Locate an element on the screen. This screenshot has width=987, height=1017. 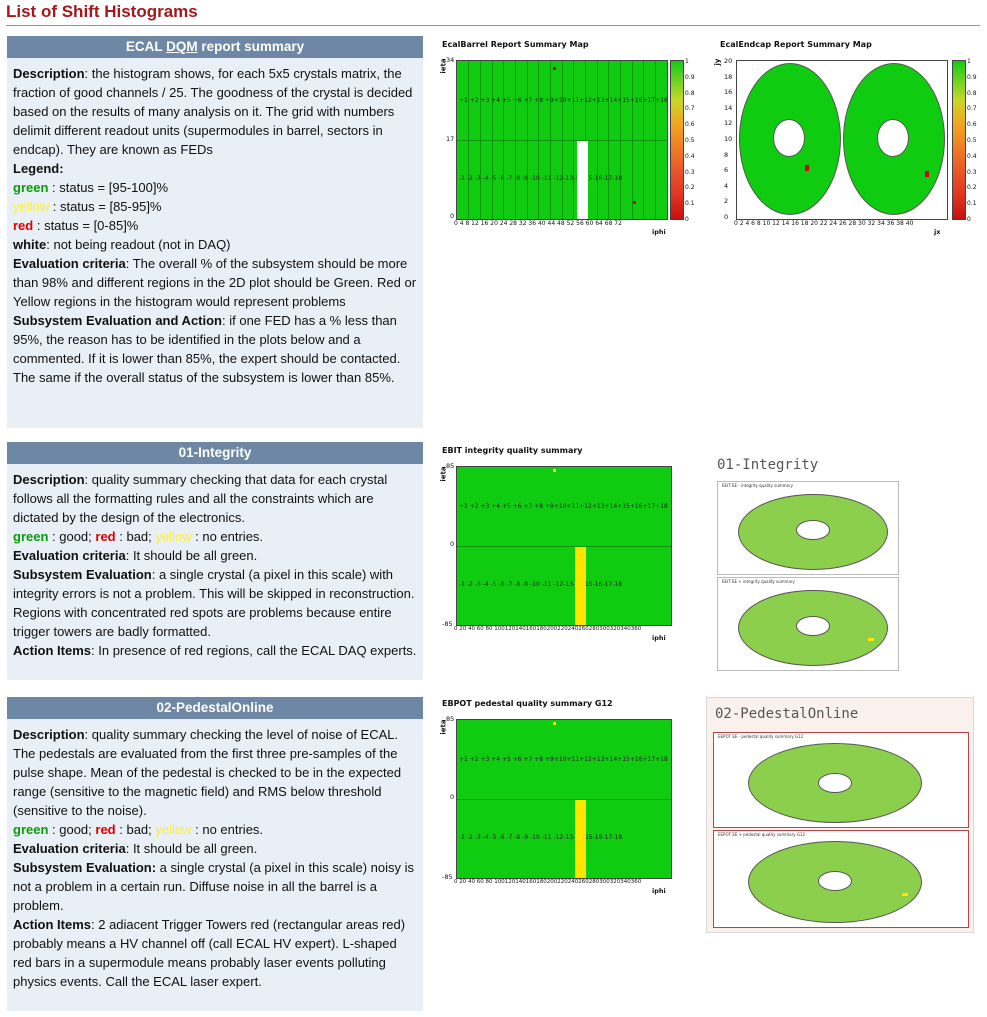
subsystem-evaluation-label: Subsystem Evaluation: is located at coordinates (85, 867).